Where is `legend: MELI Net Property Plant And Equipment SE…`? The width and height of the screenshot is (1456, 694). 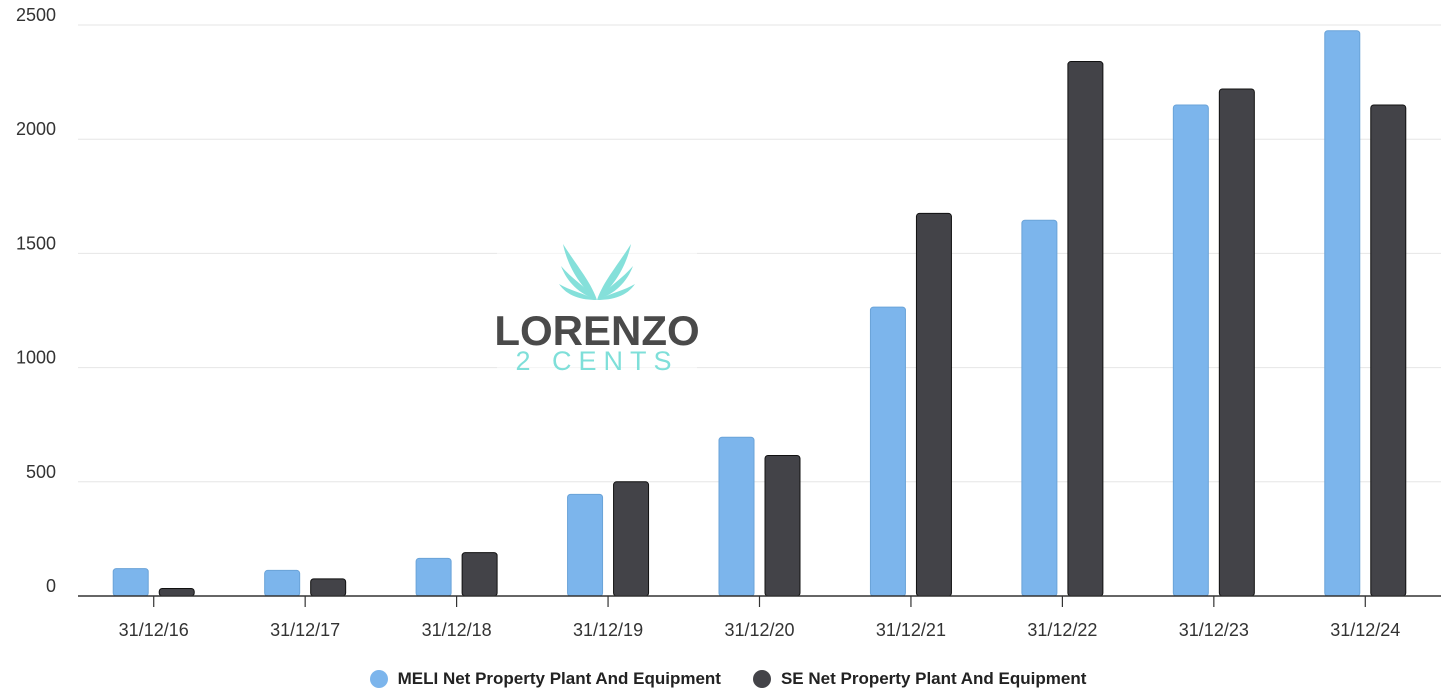
legend: MELI Net Property Plant And Equipment SE… is located at coordinates (728, 679).